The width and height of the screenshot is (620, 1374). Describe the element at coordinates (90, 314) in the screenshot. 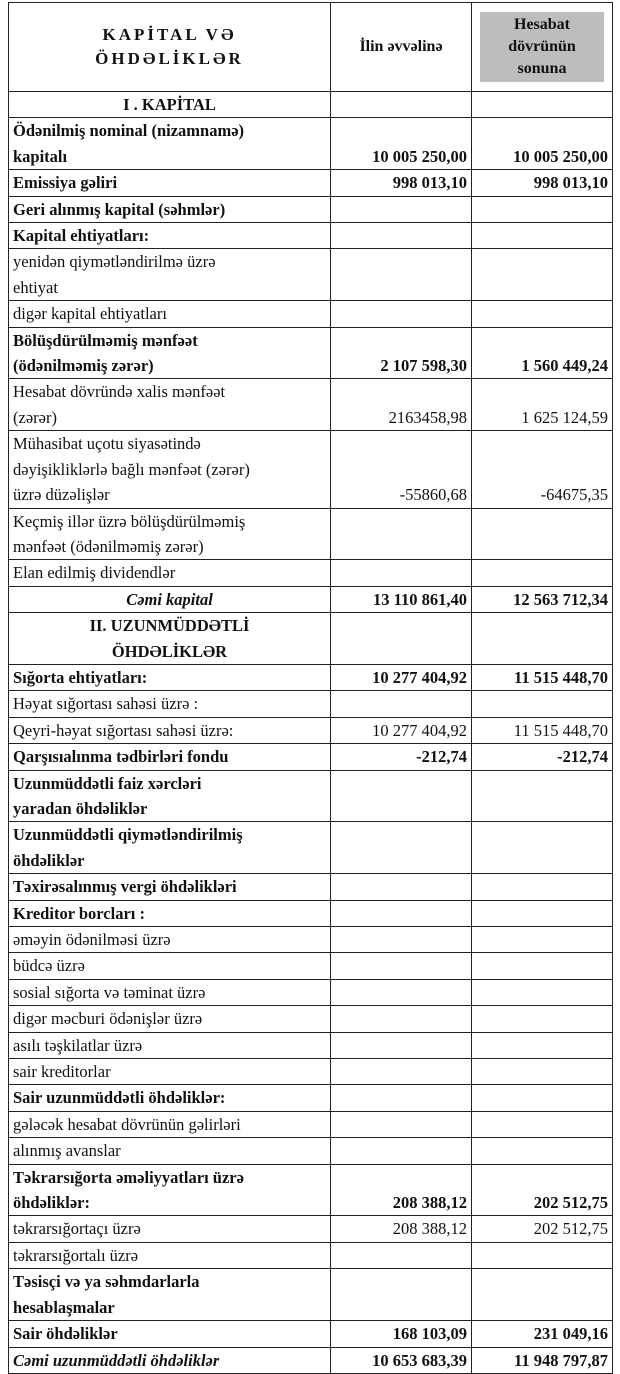

I see `label-line: digər kapital ehtiyatları` at that location.